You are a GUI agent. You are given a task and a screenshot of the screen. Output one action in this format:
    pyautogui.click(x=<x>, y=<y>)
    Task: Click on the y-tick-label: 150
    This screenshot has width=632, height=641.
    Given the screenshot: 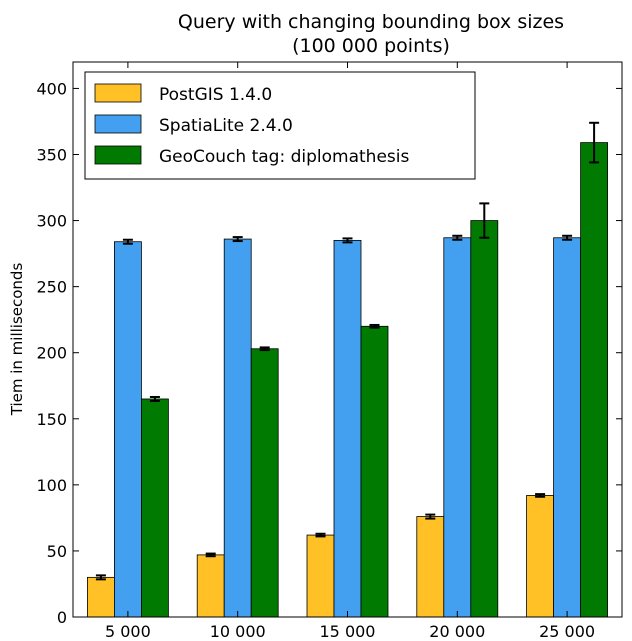 What is the action you would take?
    pyautogui.click(x=51, y=419)
    